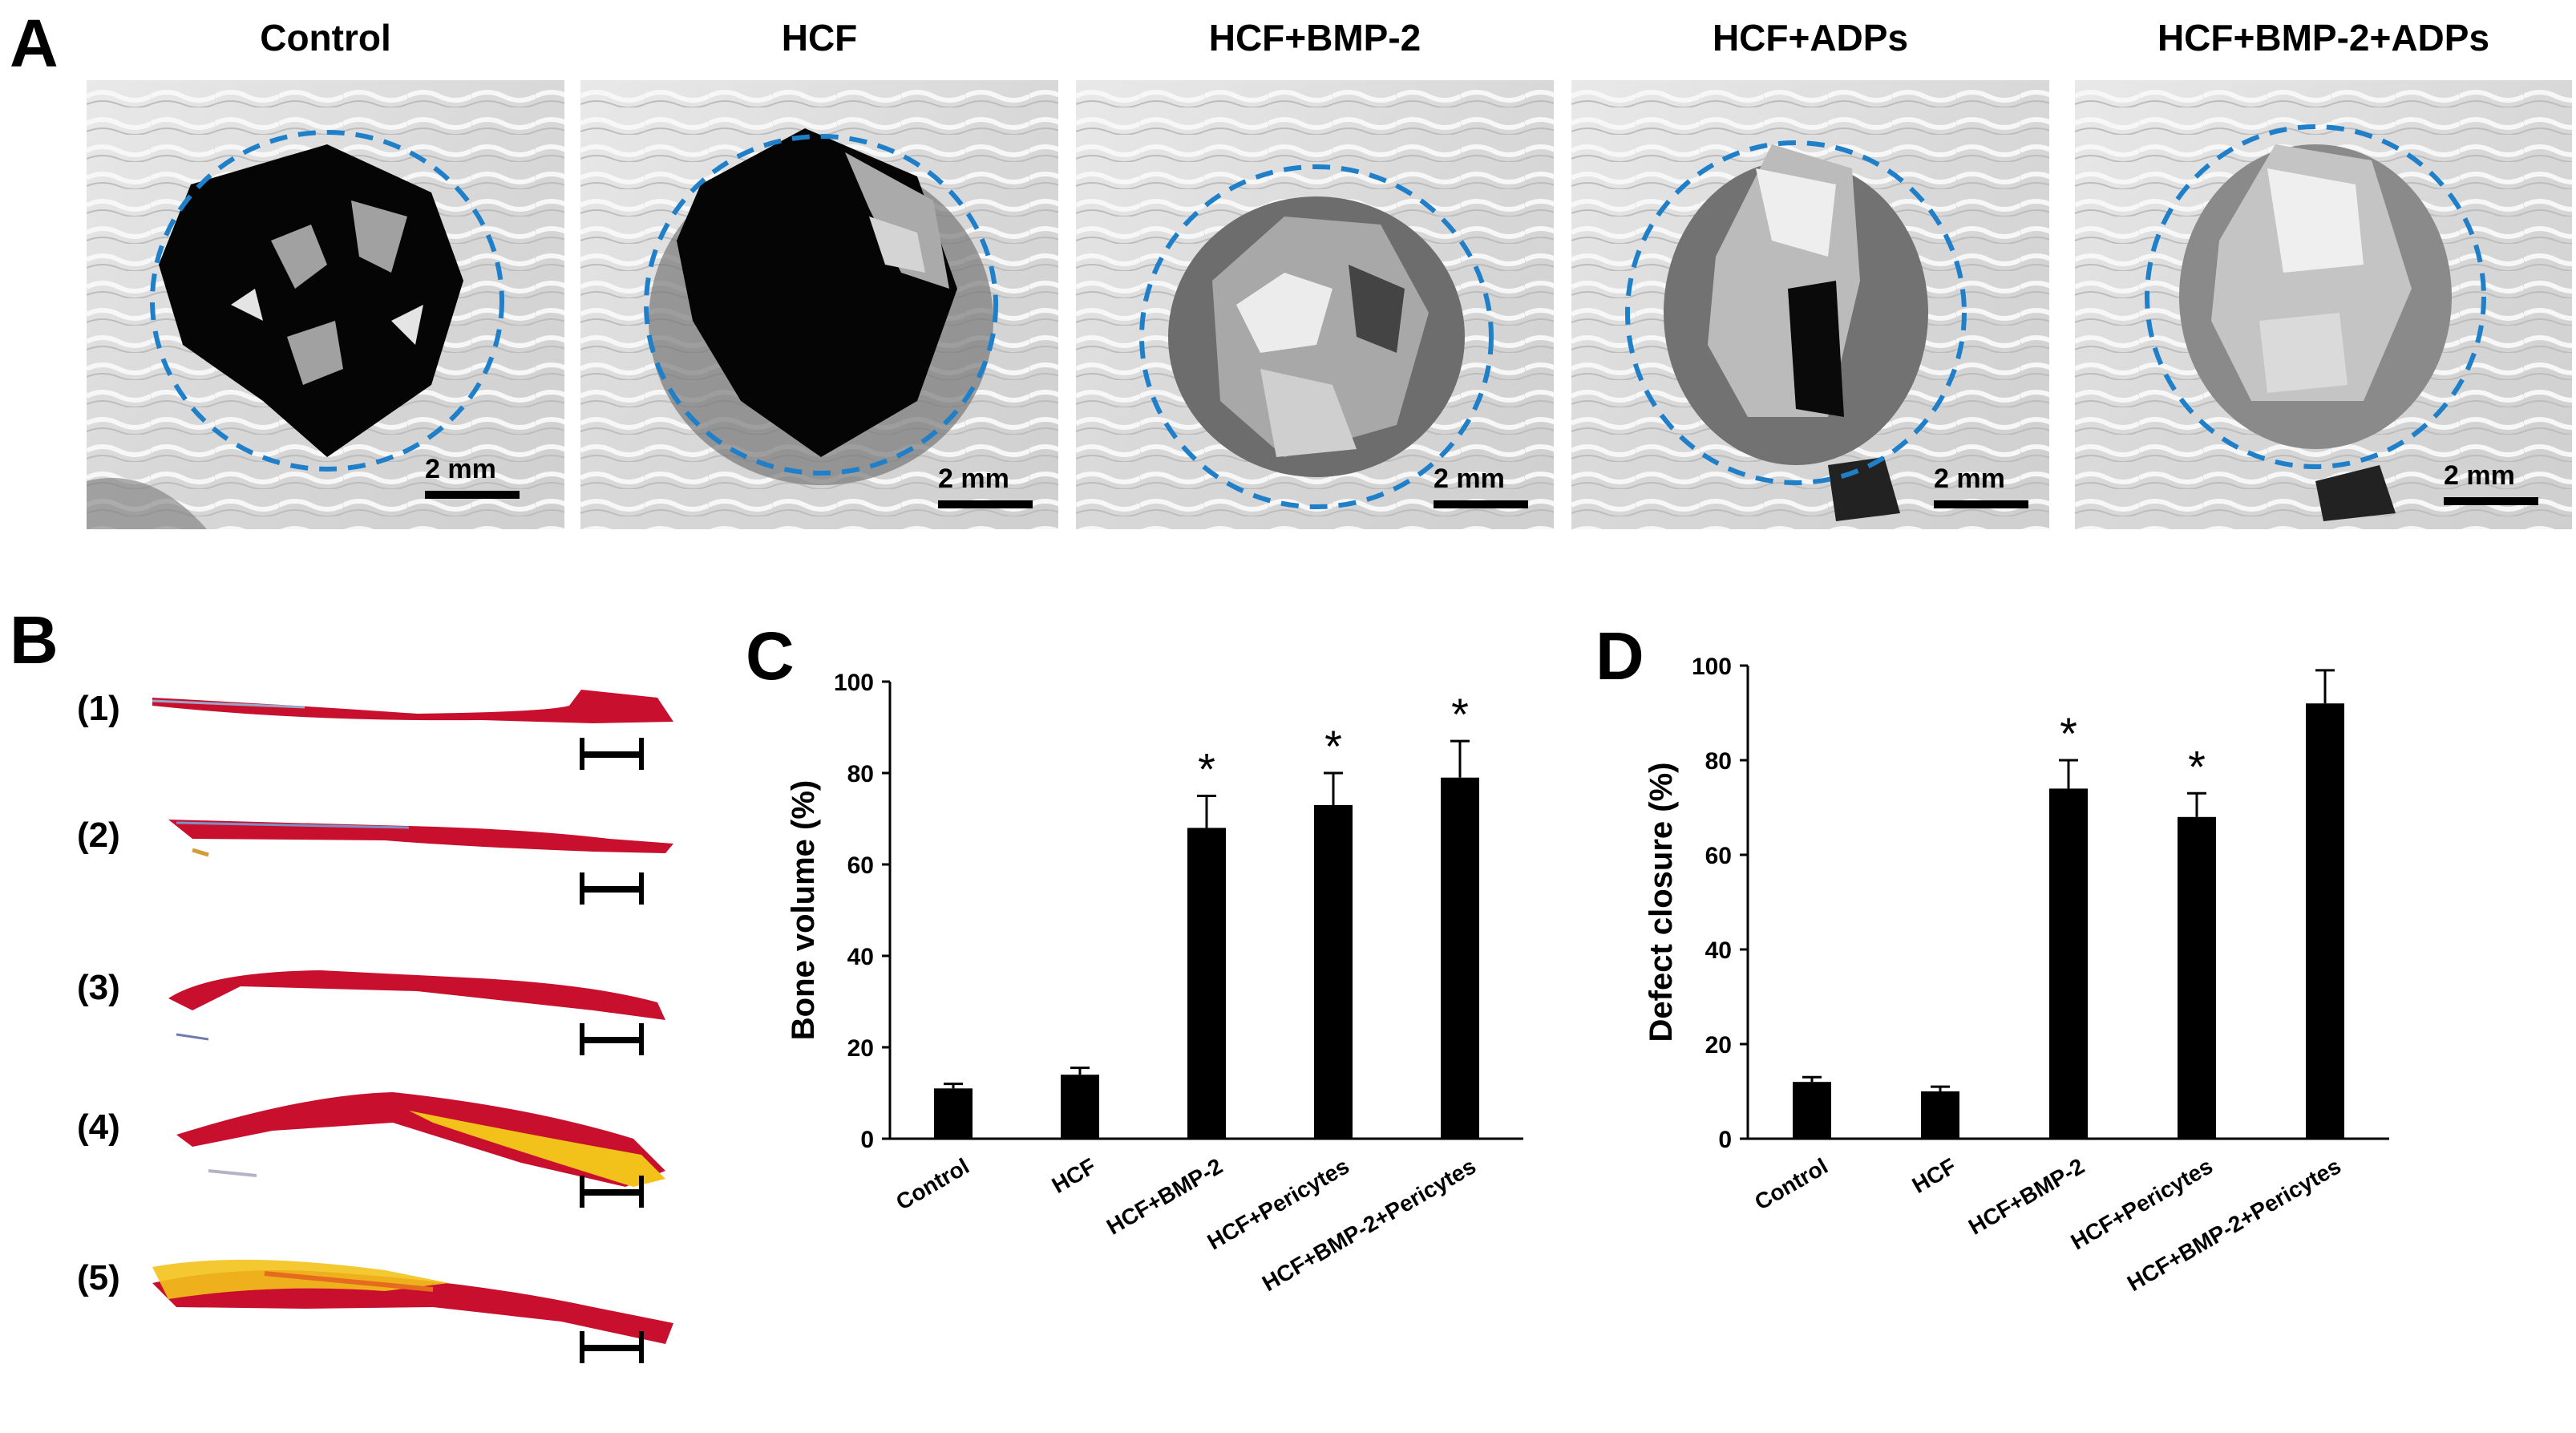 The image size is (2576, 1433). Describe the element at coordinates (803, 910) in the screenshot. I see `y-axis-title: Bone volume (%)` at that location.